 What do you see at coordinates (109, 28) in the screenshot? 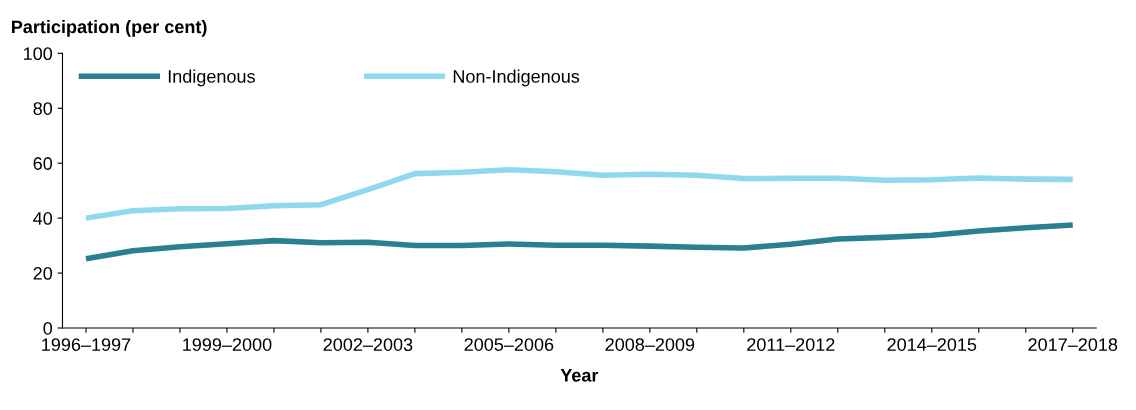
I see `y-axis-title: Participation (per cent)` at bounding box center [109, 28].